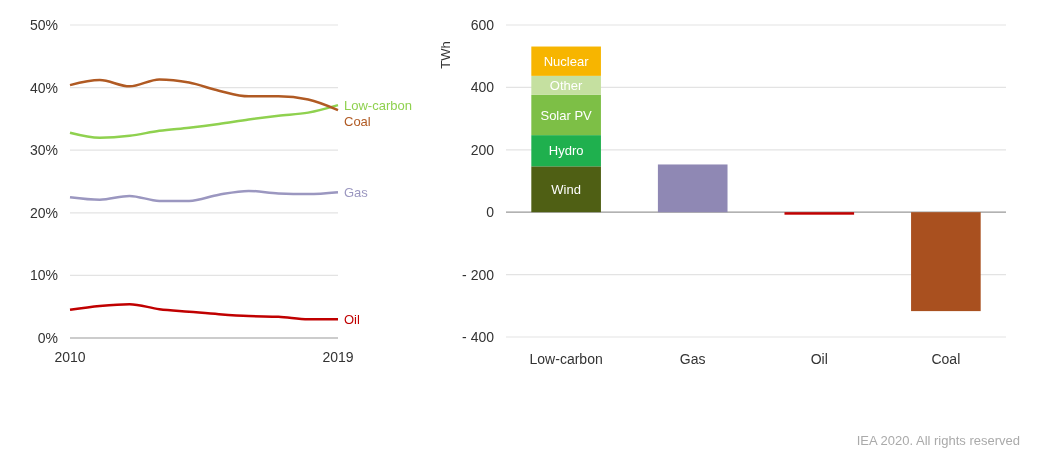 Image resolution: width=1038 pixels, height=464 pixels. Describe the element at coordinates (478, 336) in the screenshot. I see `y-tick-label: - 400` at that location.